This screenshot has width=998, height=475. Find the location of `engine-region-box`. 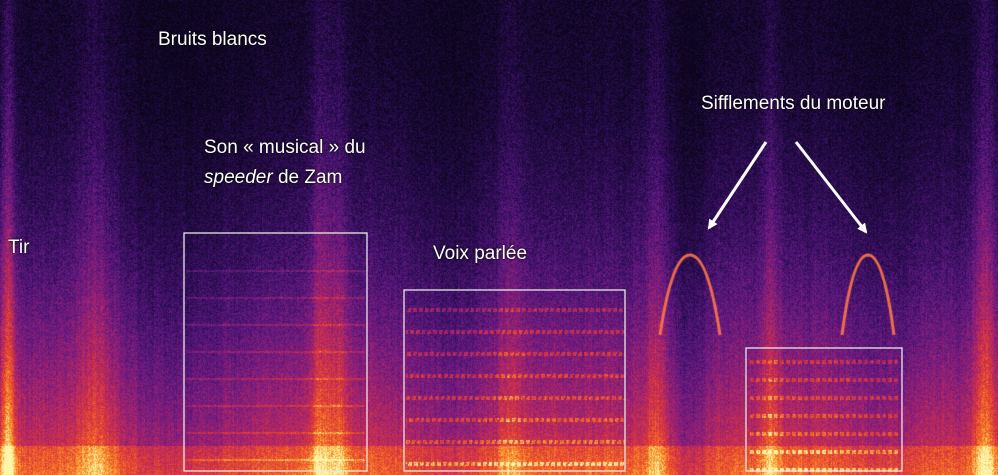

engine-region-box is located at coordinates (824, 409).